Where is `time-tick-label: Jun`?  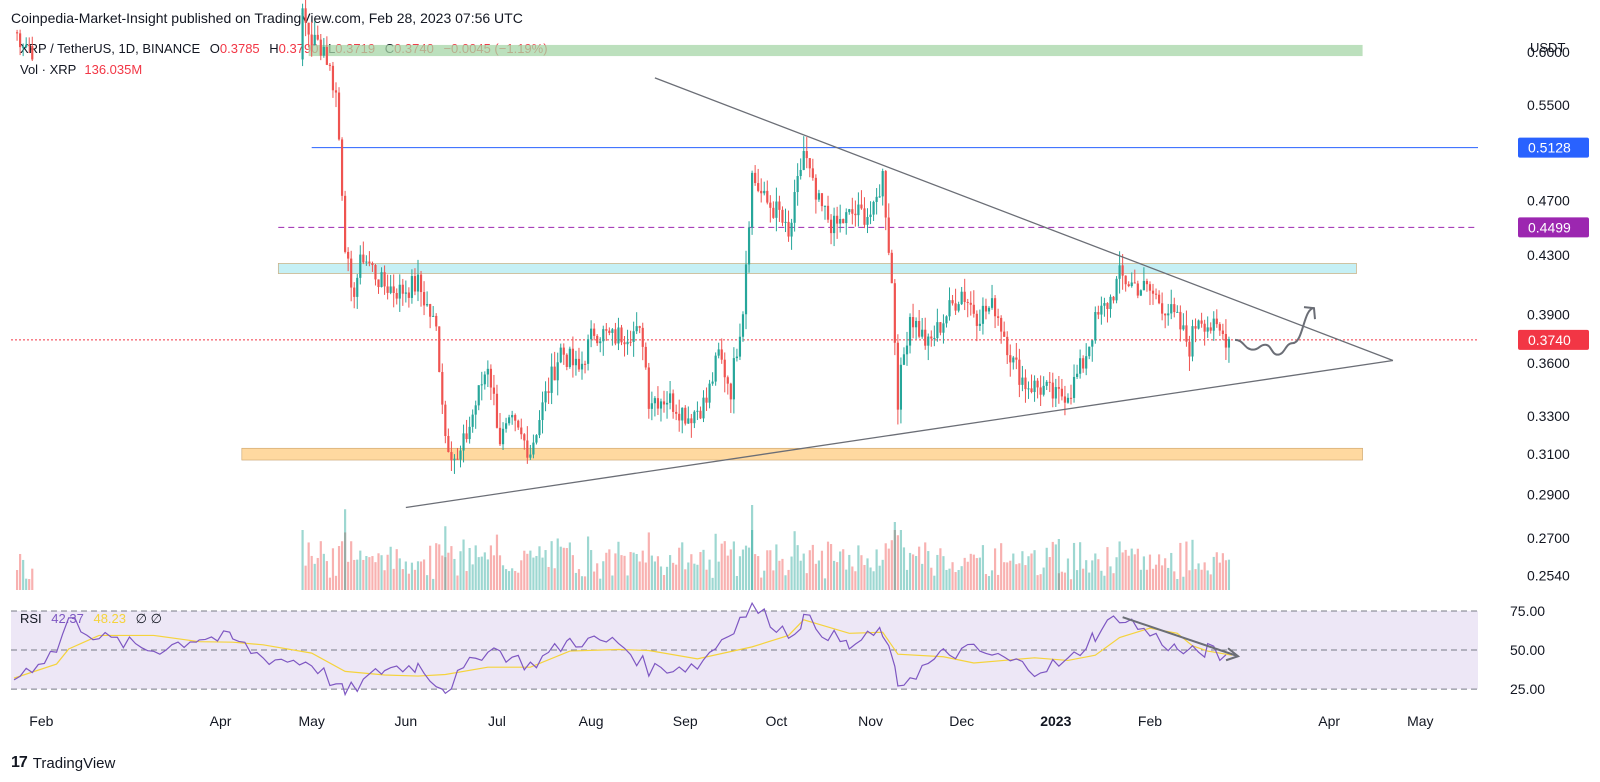 time-tick-label: Jun is located at coordinates (406, 721).